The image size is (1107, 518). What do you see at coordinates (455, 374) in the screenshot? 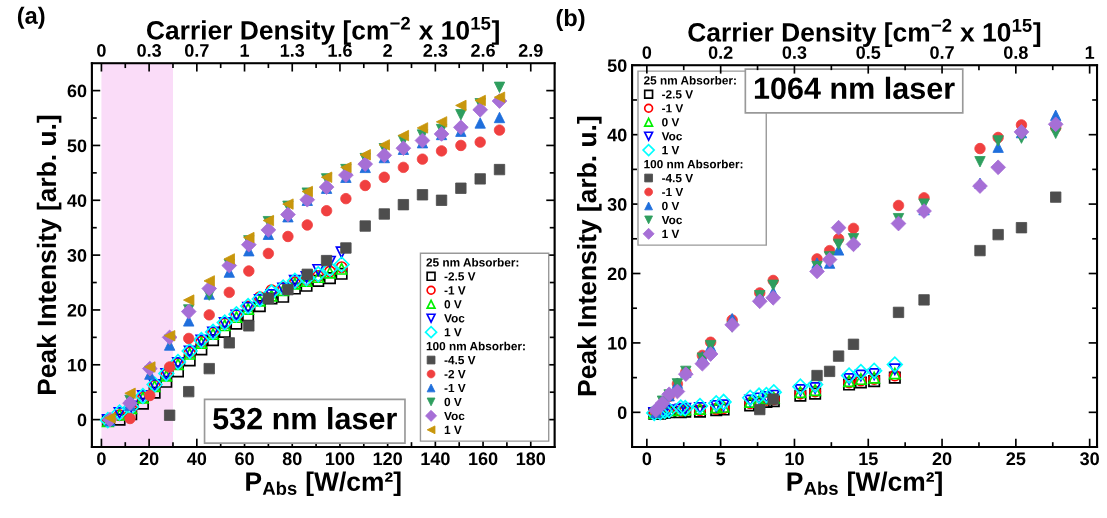
I see `legend-label: -2 V` at bounding box center [455, 374].